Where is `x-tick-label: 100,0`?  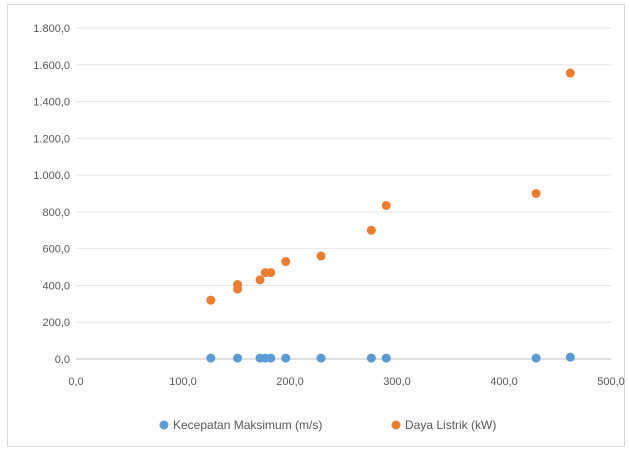 x-tick-label: 100,0 is located at coordinates (183, 382).